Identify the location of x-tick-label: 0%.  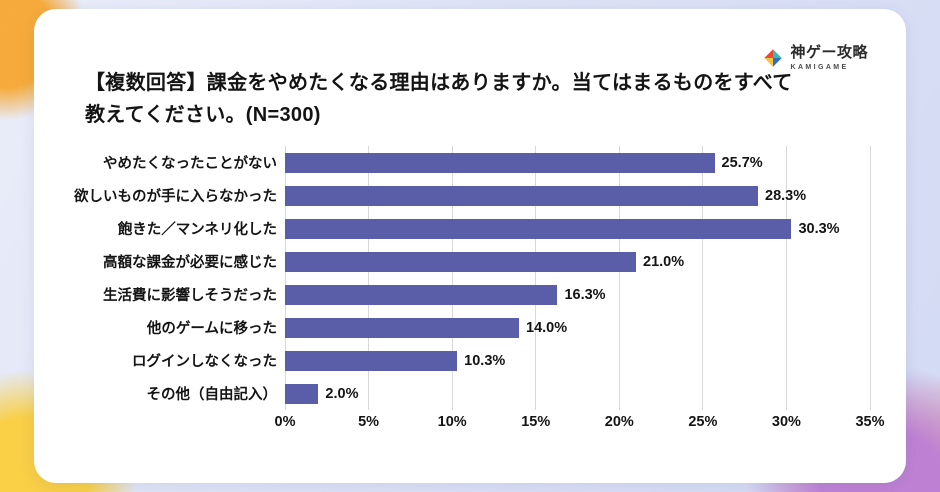
(285, 422).